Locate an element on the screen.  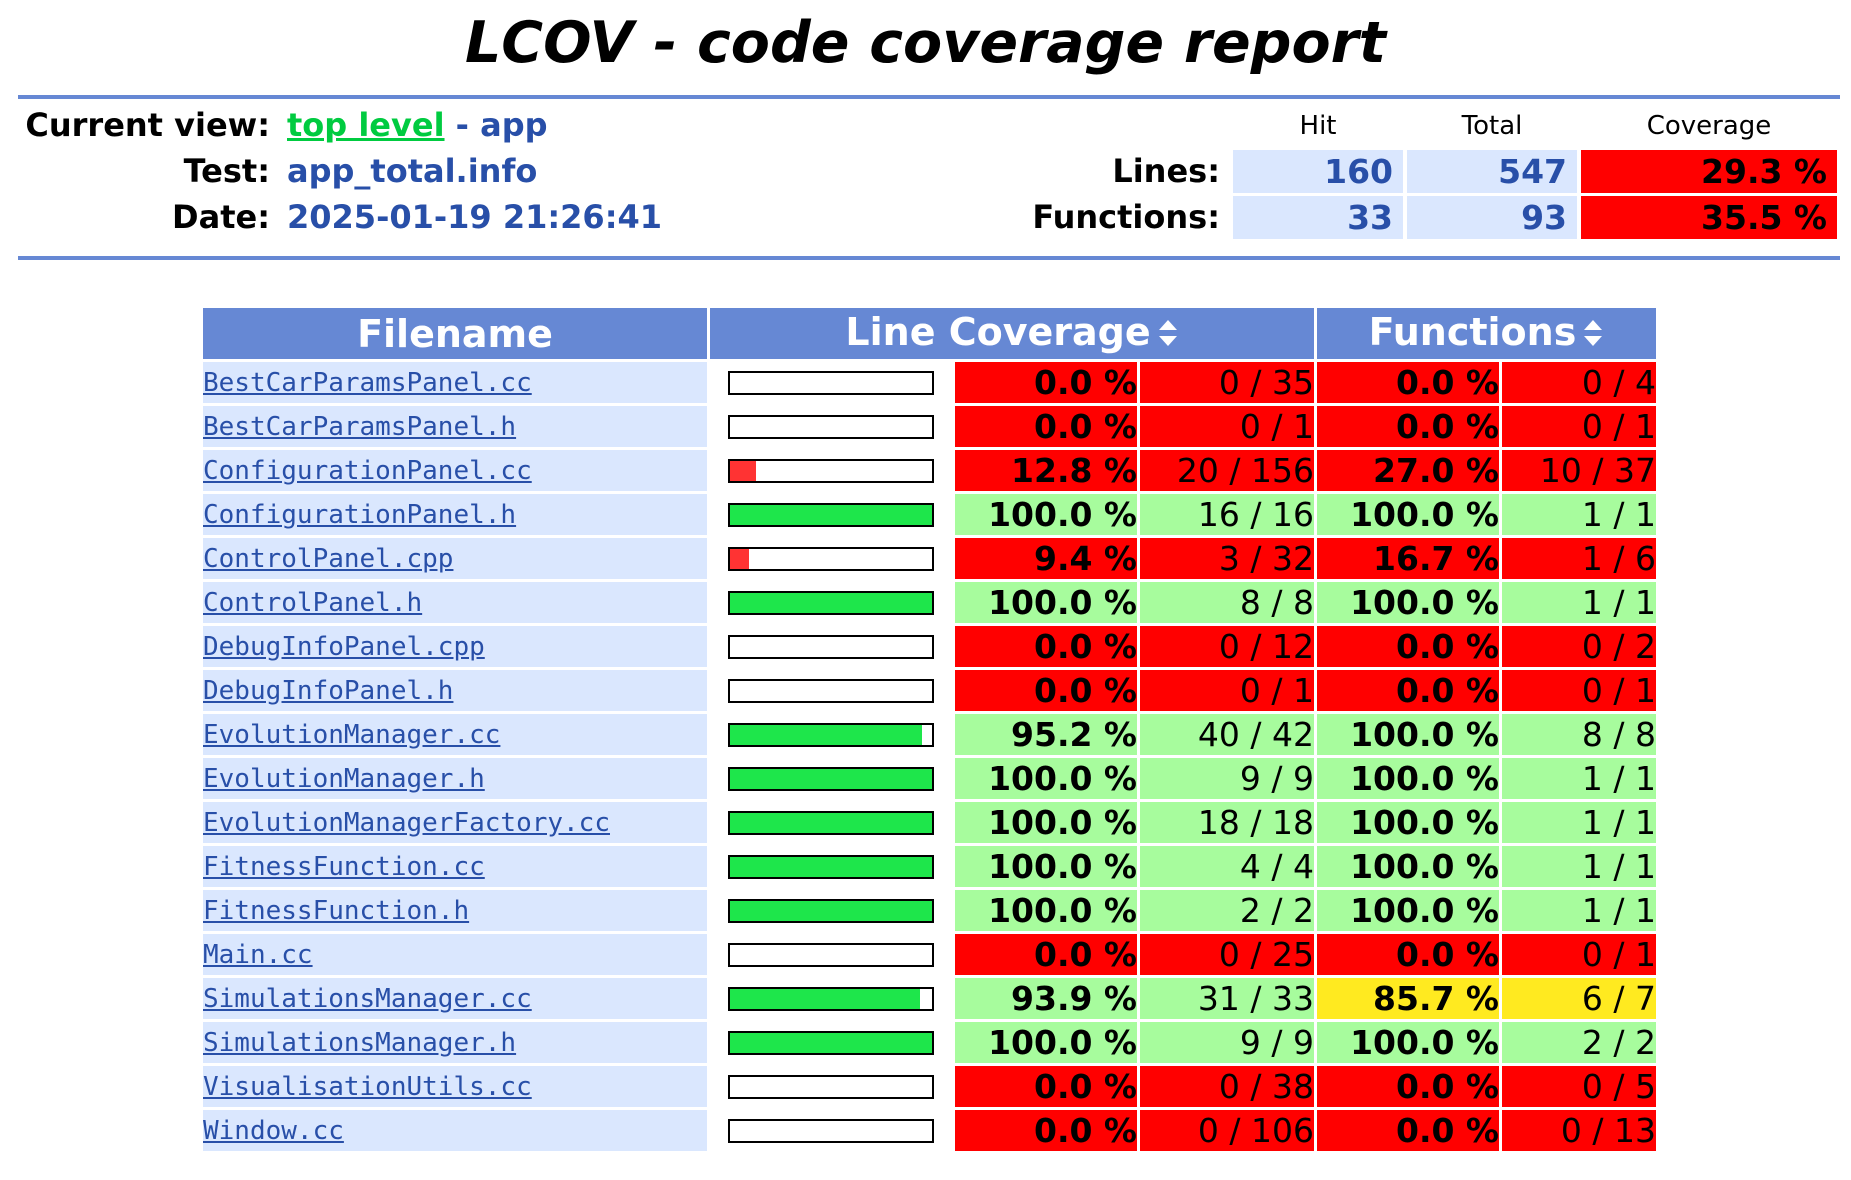
file-link: VisualisationUtils.cc is located at coordinates (367, 1086).